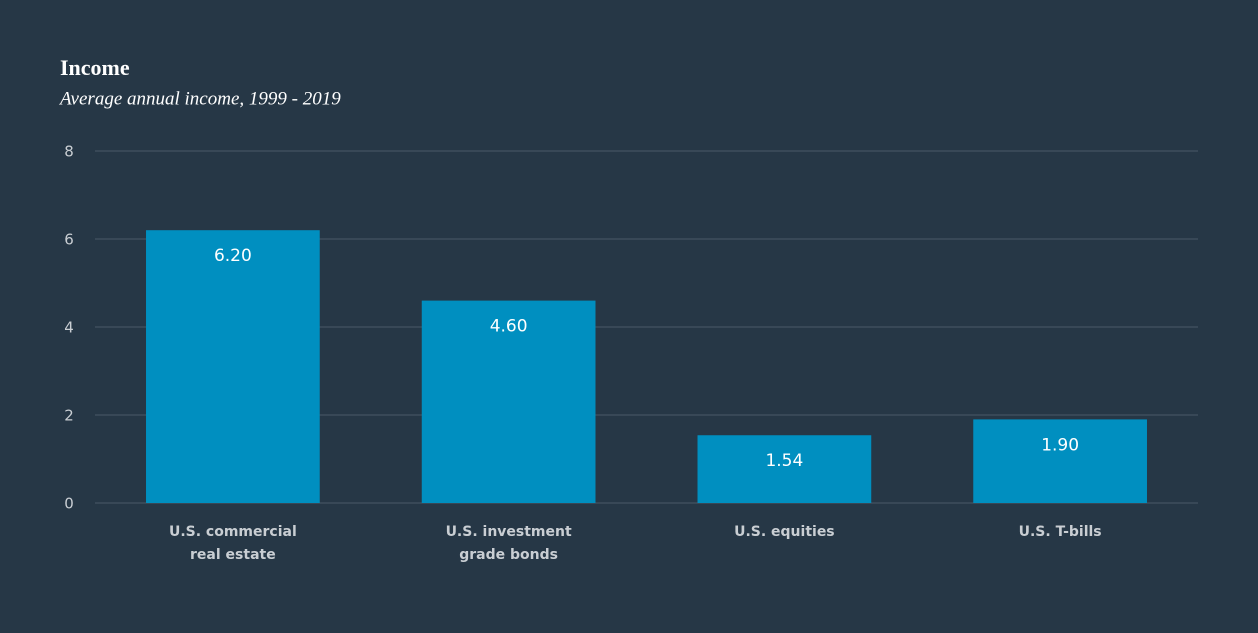 The height and width of the screenshot is (633, 1258). I want to click on y-tick-label: 2, so click(69, 416).